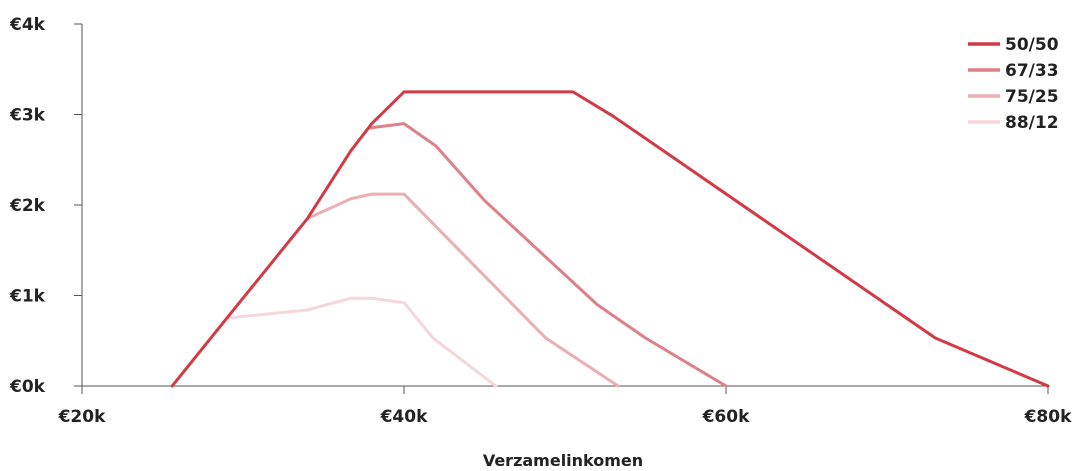  What do you see at coordinates (1013, 84) in the screenshot?
I see `legend: 50/50 67/33 75/25 88/12` at bounding box center [1013, 84].